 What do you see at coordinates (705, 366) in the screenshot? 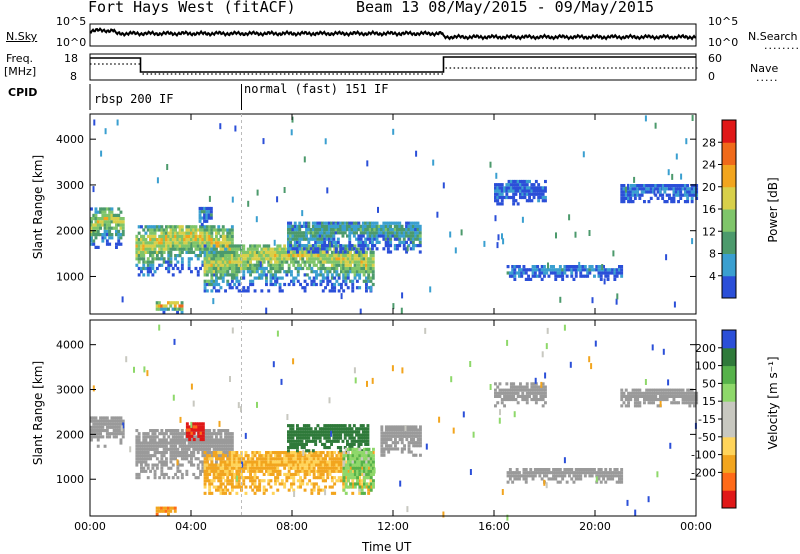
I see `velocity-colorbar-tick-label: 100` at bounding box center [705, 366].